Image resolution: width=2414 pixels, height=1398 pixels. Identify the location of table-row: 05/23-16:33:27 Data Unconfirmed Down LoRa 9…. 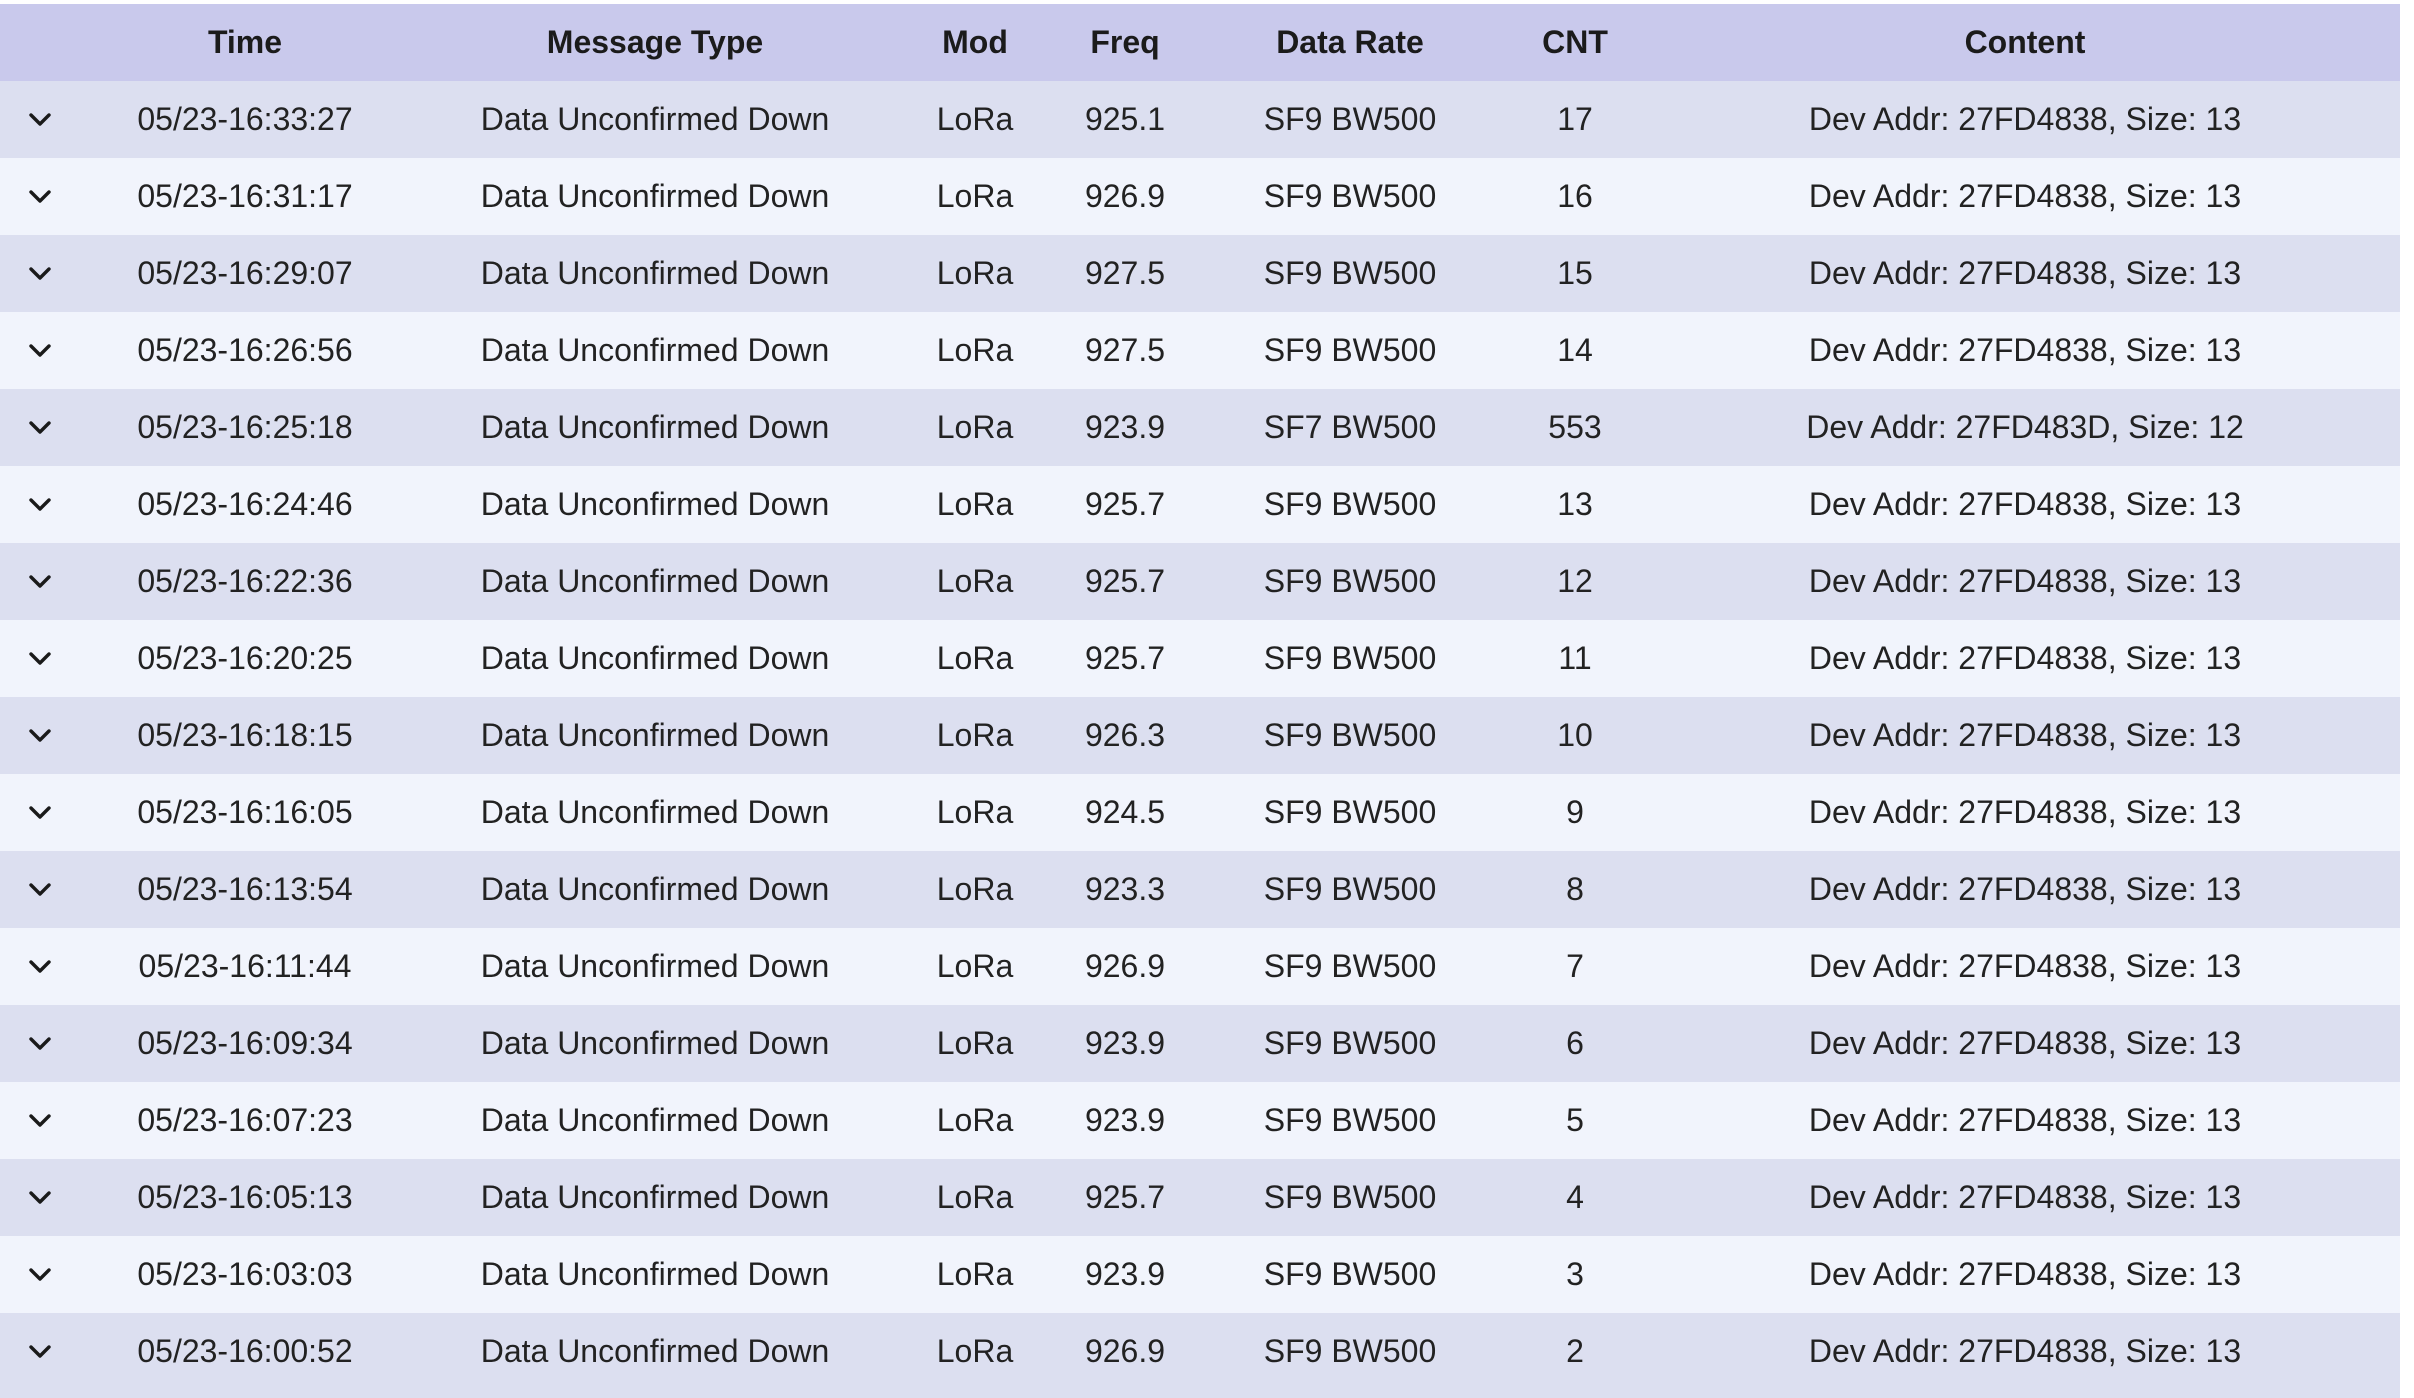
(1200, 119).